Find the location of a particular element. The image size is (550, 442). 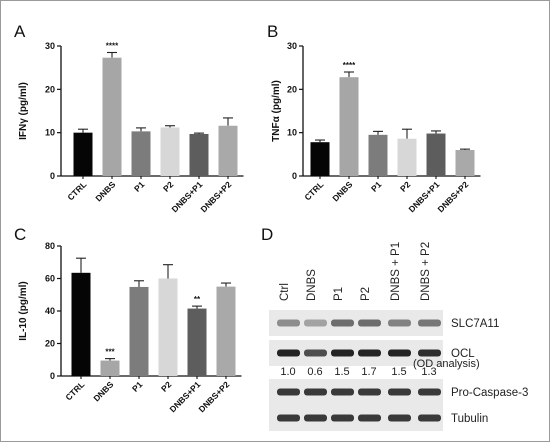

y-tick-label-a: 10 is located at coordinates (50, 133).